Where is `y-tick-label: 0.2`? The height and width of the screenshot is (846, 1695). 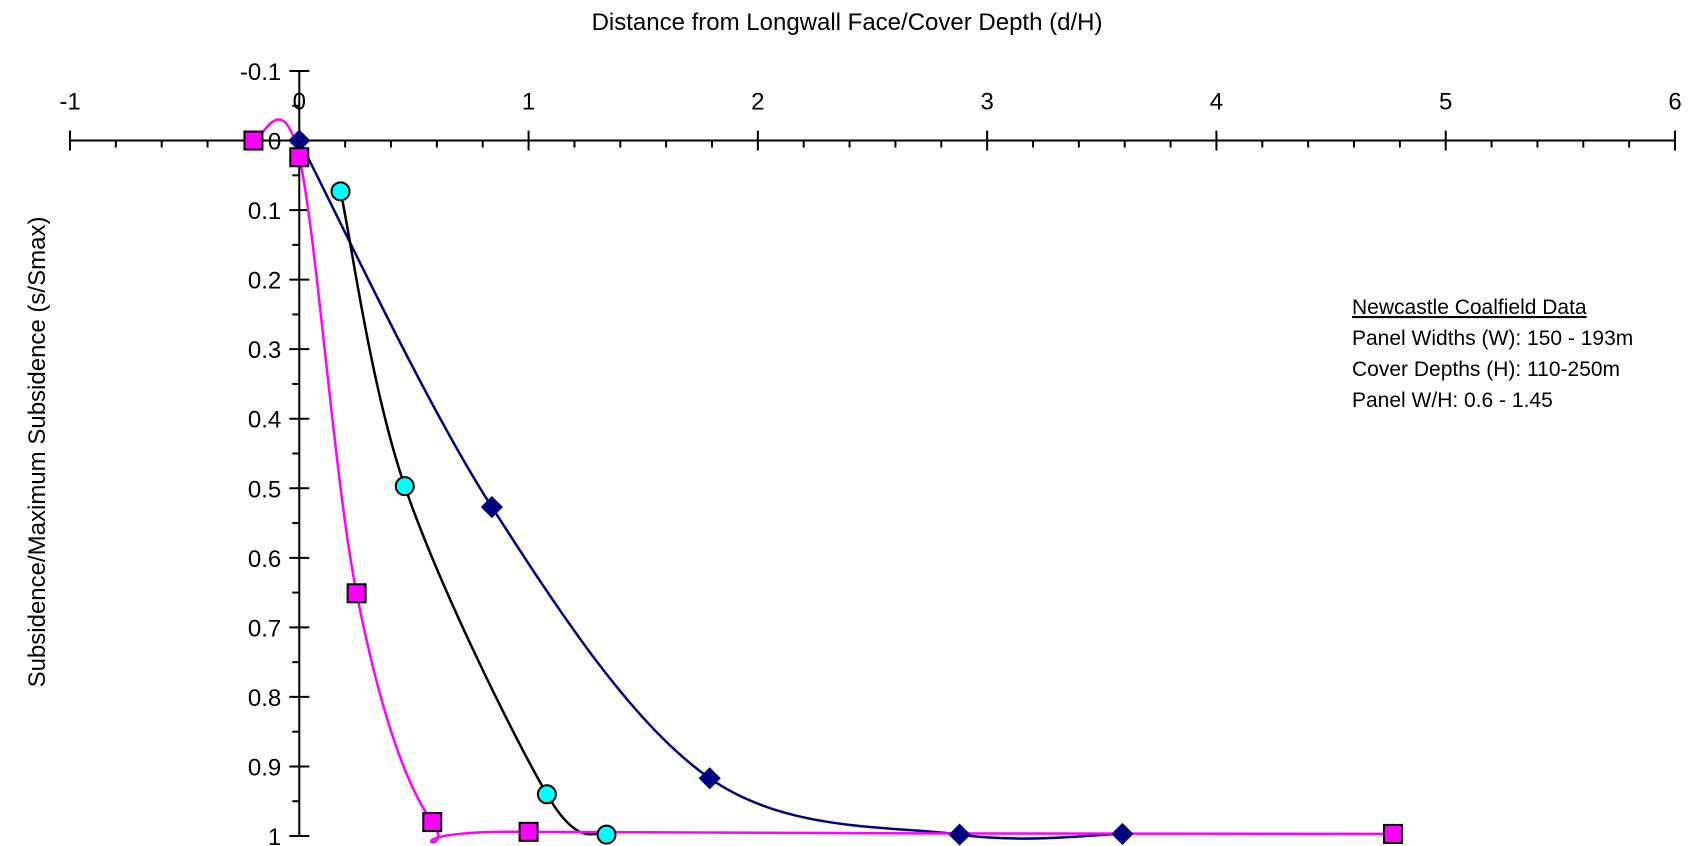 y-tick-label: 0.2 is located at coordinates (264, 281).